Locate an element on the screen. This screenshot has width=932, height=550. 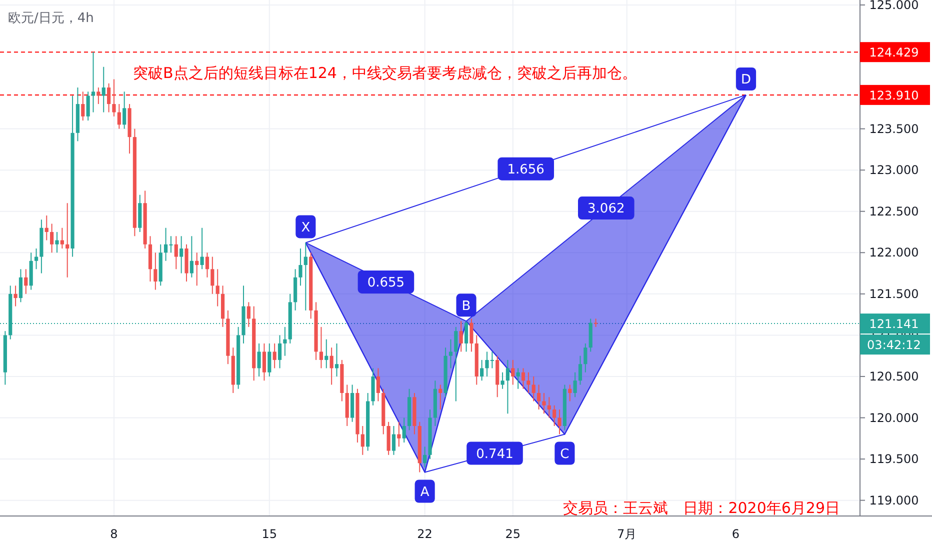
y-tick-label: 119.000 is located at coordinates (894, 500).